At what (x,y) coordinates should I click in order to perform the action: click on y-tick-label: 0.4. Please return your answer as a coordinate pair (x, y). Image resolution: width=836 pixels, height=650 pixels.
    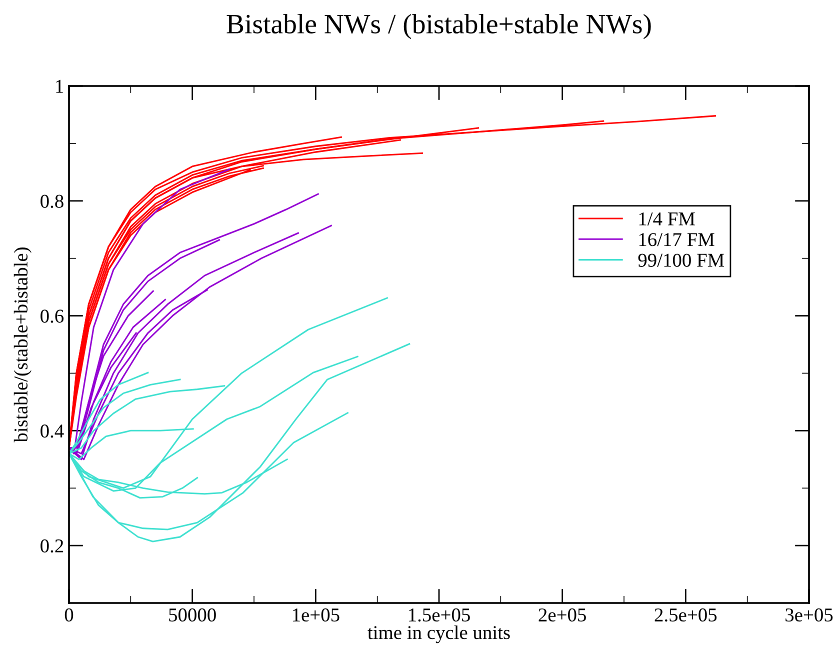
    Looking at the image, I should click on (52, 431).